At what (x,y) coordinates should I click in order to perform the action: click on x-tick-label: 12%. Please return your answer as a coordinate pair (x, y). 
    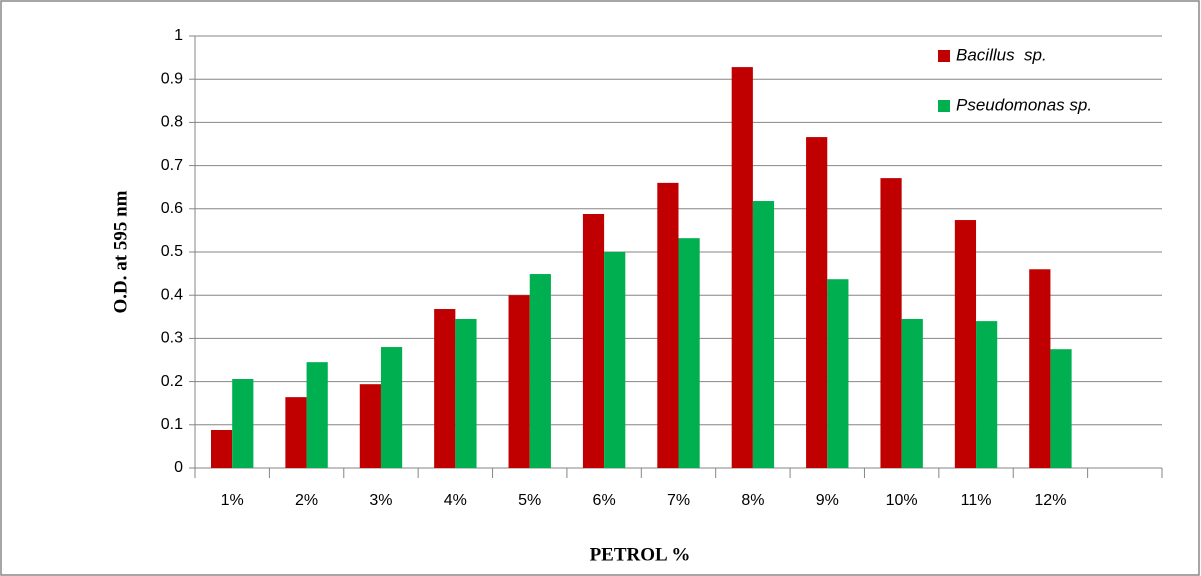
    Looking at the image, I should click on (1050, 500).